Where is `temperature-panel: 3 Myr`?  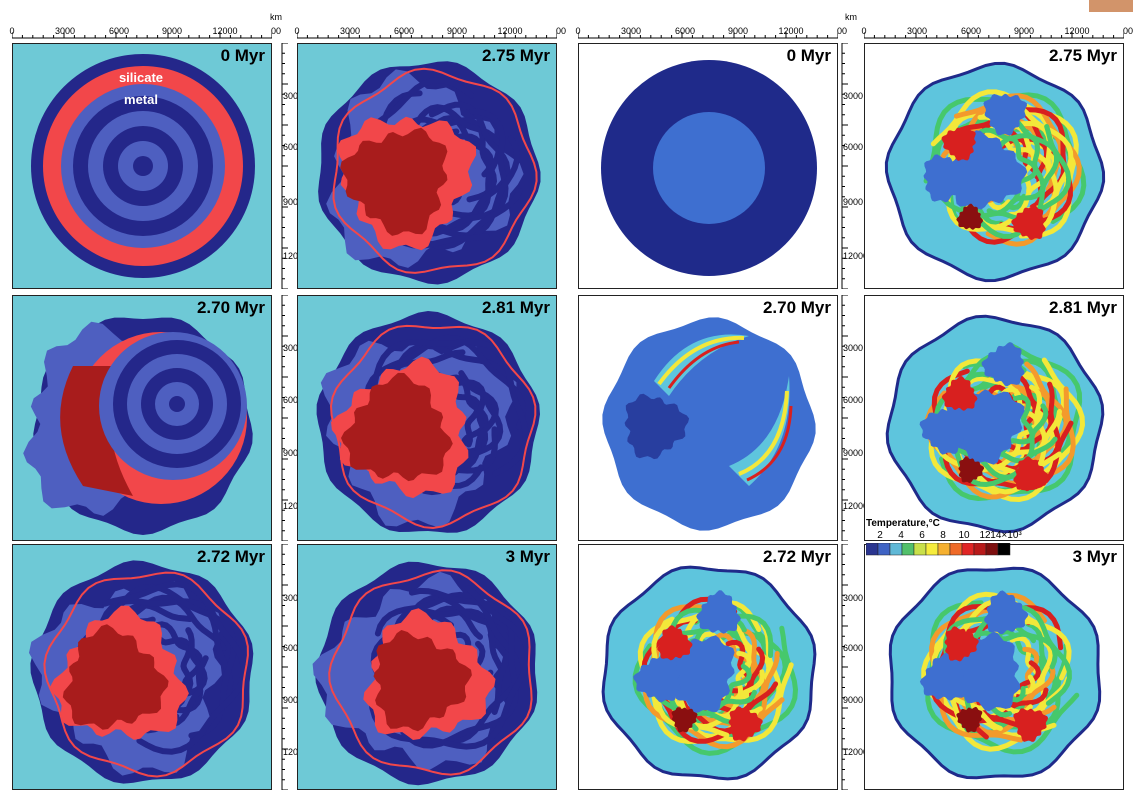 temperature-panel: 3 Myr is located at coordinates (994, 667).